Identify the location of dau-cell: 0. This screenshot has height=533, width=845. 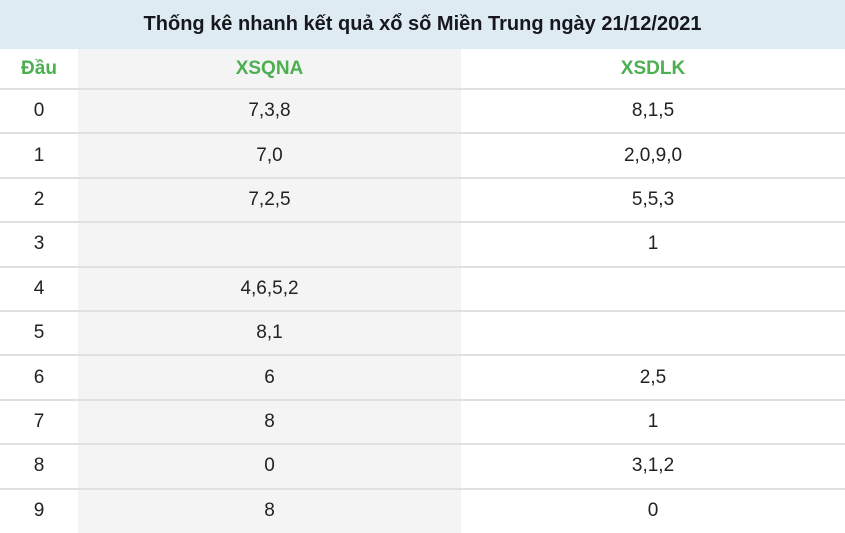
(39, 110).